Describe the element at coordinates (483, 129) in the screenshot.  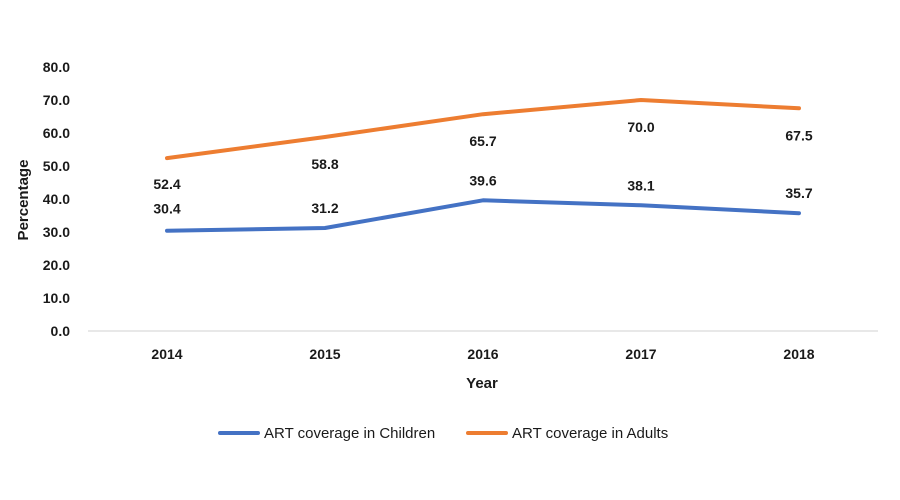
I see `series-line-adults` at that location.